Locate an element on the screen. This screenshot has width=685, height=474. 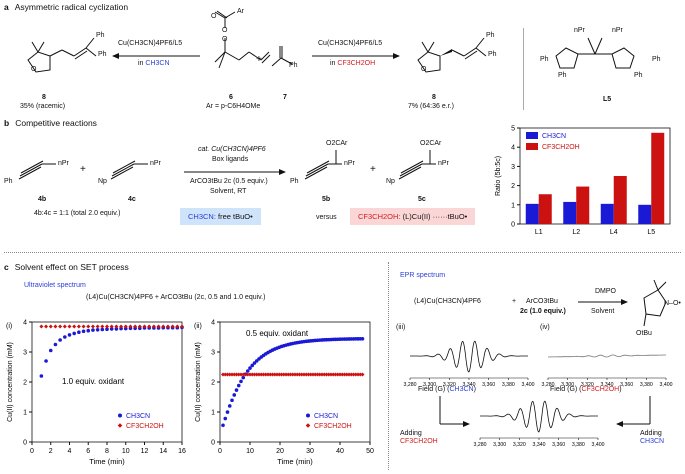
product-5c-structure is located at coordinates (417, 165).